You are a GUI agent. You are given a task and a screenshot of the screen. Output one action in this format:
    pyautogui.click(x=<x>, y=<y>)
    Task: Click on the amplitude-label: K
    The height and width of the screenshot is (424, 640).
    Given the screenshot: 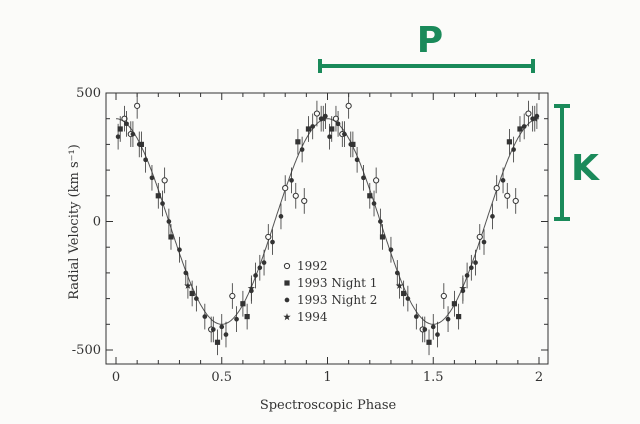 What is the action you would take?
    pyautogui.click(x=585, y=168)
    